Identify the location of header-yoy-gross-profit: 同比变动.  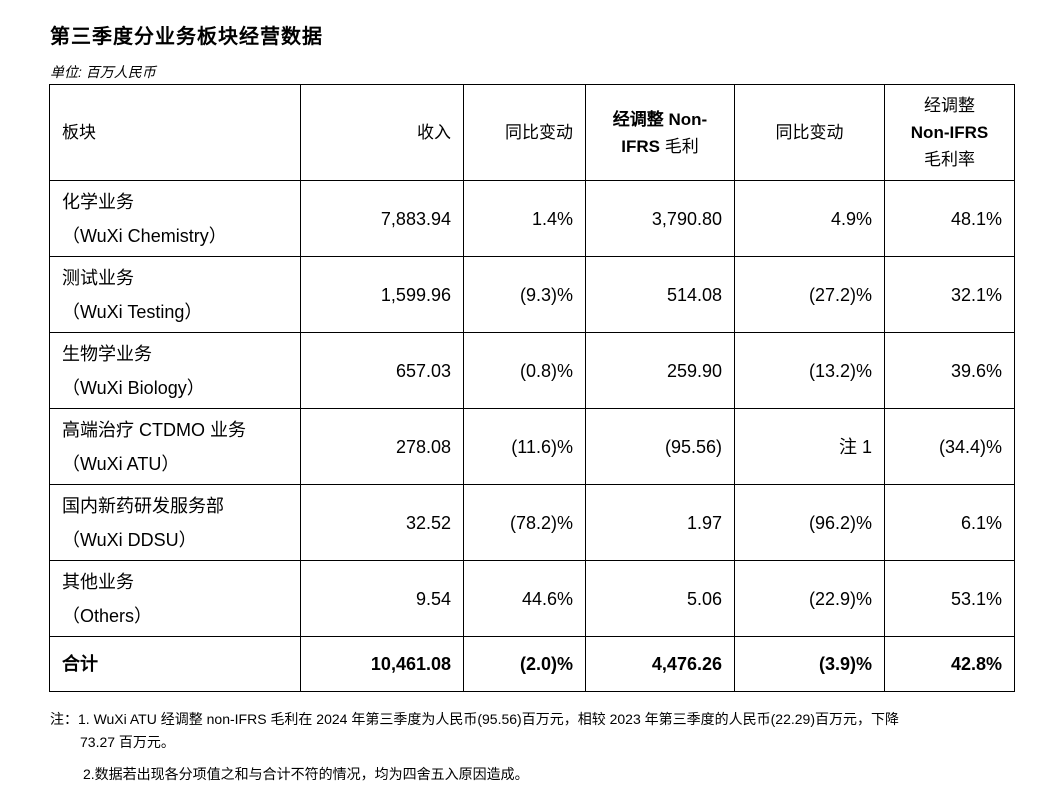
(809, 132).